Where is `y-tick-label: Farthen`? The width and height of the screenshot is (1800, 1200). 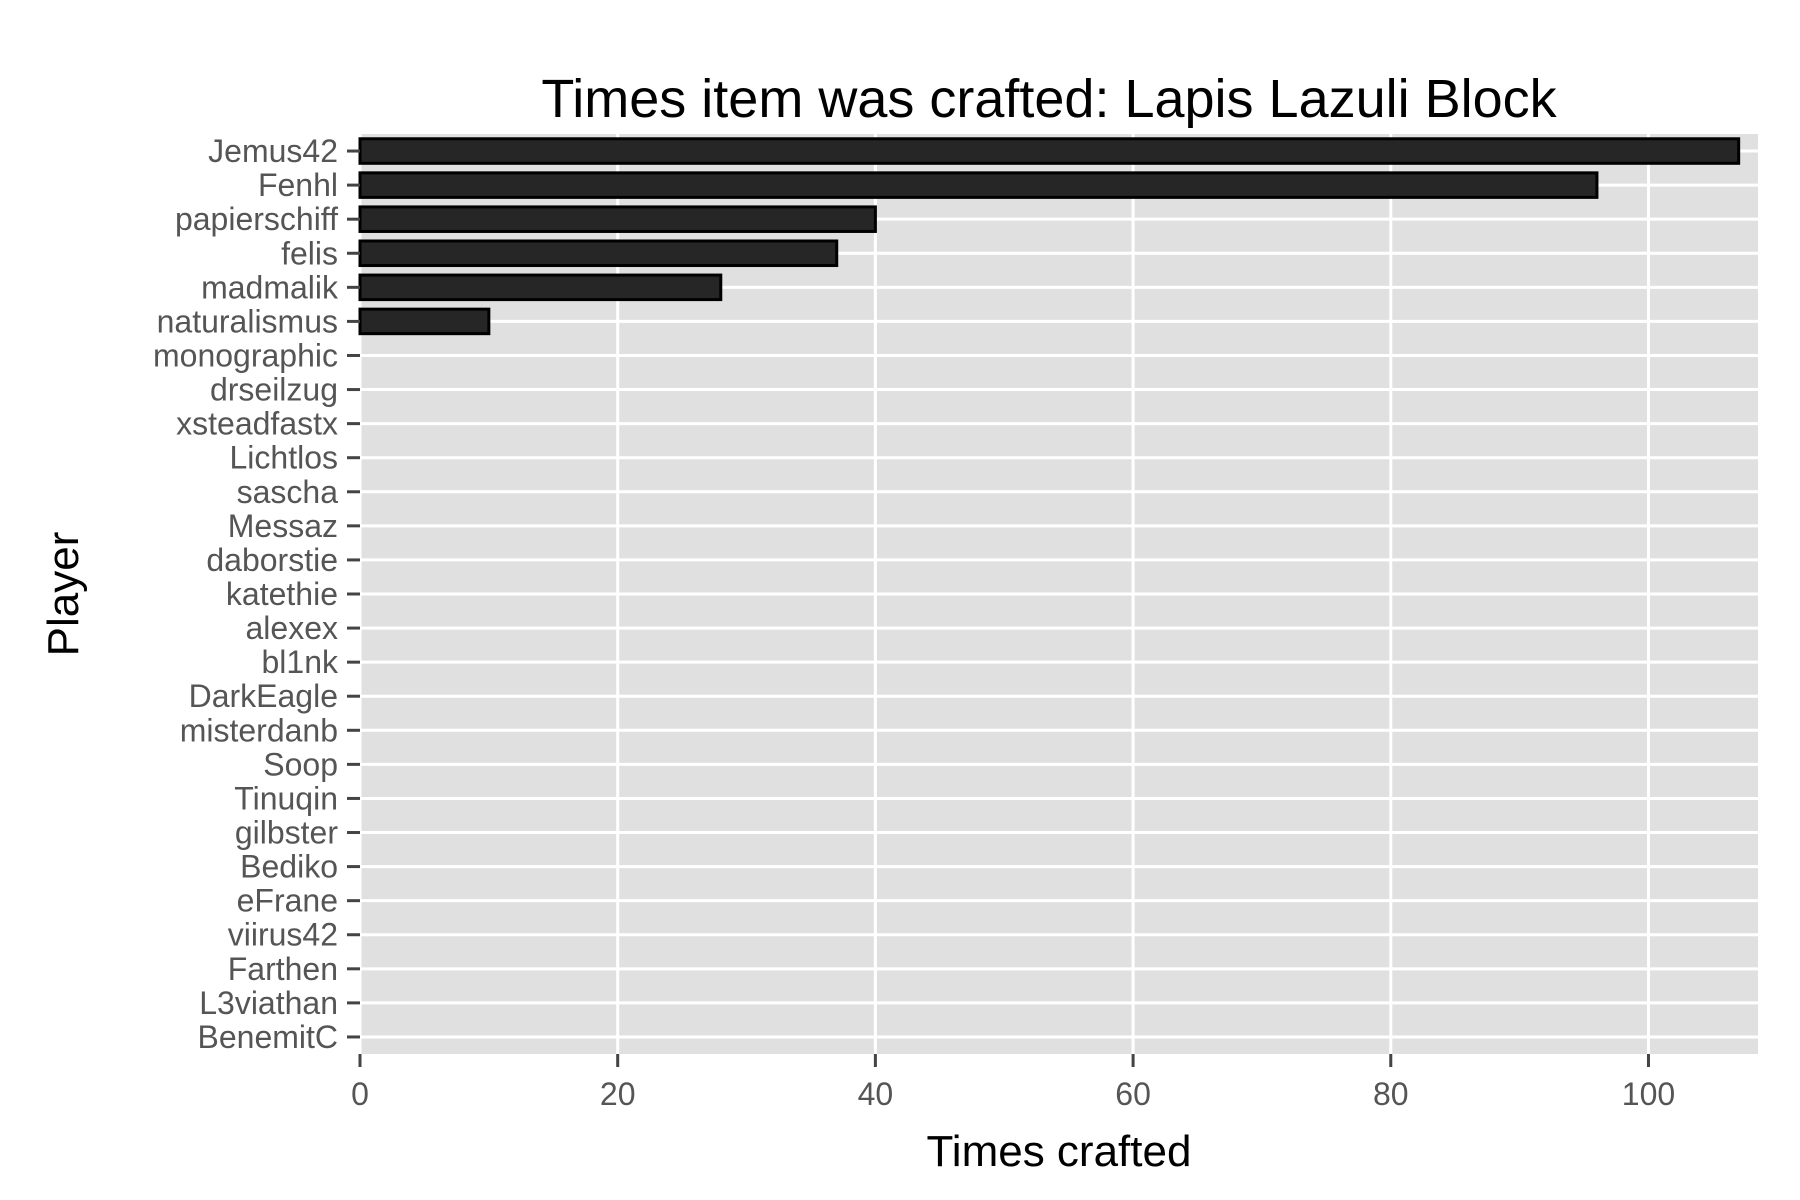
y-tick-label: Farthen is located at coordinates (283, 969).